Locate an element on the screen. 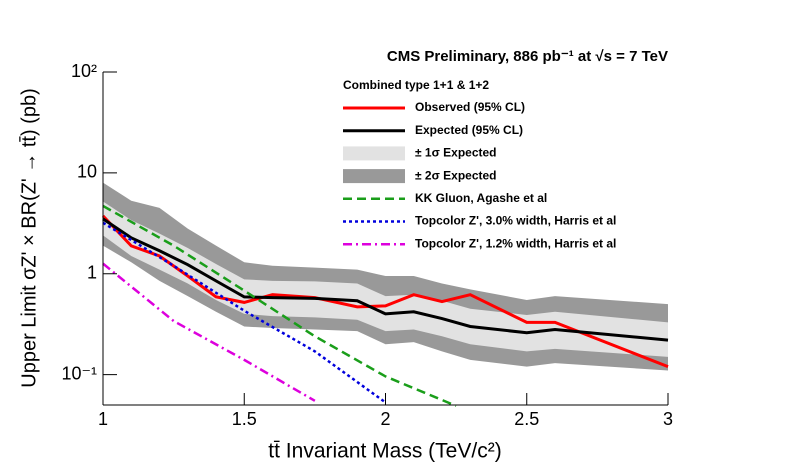  legend-label: ± 1σ Expected is located at coordinates (456, 153).